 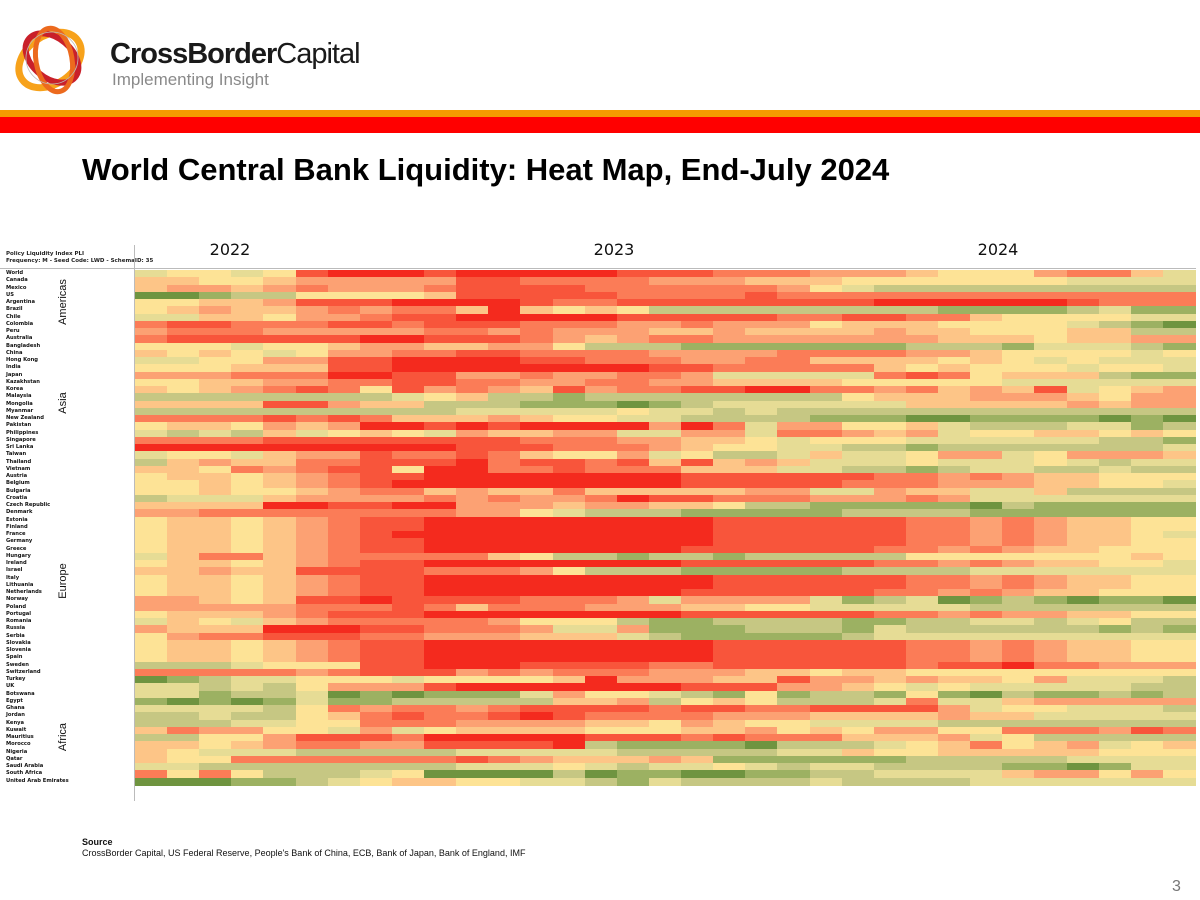 What do you see at coordinates (17, 599) in the screenshot?
I see `row-label: Norway` at bounding box center [17, 599].